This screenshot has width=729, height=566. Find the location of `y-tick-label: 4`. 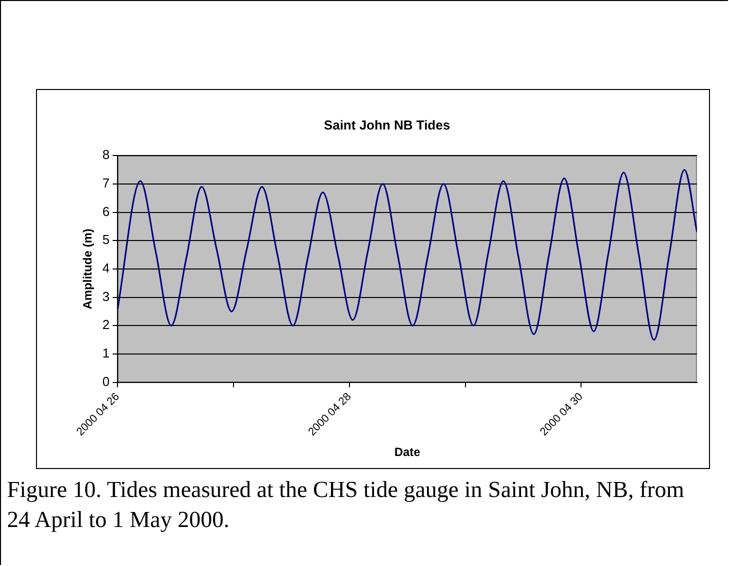

y-tick-label: 4 is located at coordinates (106, 268).